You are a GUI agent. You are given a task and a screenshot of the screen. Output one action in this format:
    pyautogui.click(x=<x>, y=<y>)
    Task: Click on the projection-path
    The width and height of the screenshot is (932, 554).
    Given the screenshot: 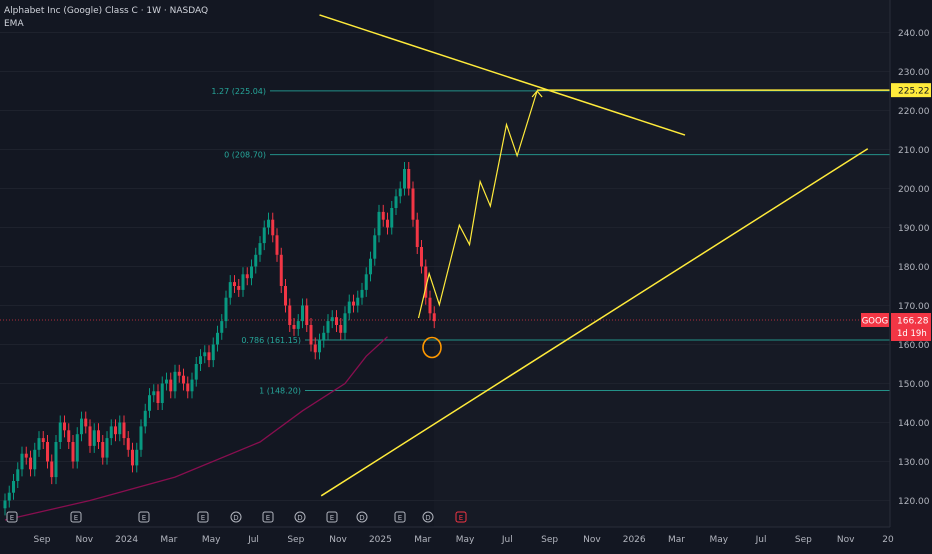 What is the action you would take?
    pyautogui.click(x=477, y=204)
    